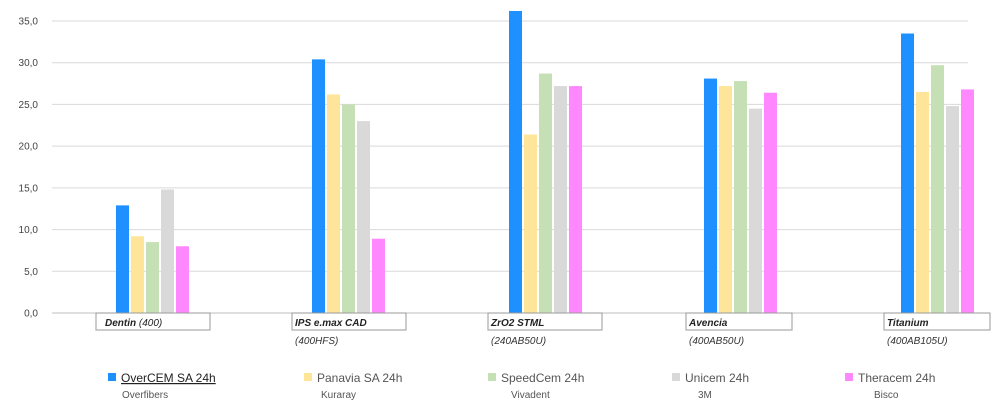 The image size is (991, 402). Describe the element at coordinates (530, 395) in the screenshot. I see `legend-series-maker: Vivadent` at that location.